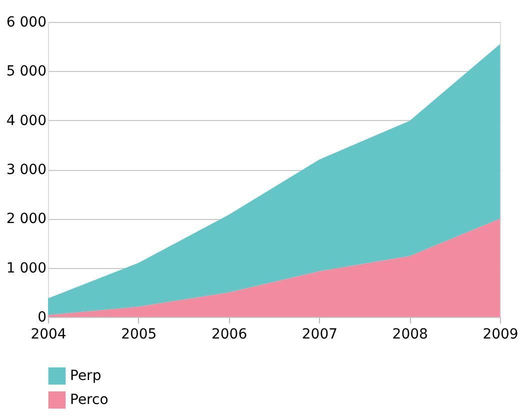 Image resolution: width=532 pixels, height=416 pixels. I want to click on y-tick-label: 3 000, so click(26, 170).